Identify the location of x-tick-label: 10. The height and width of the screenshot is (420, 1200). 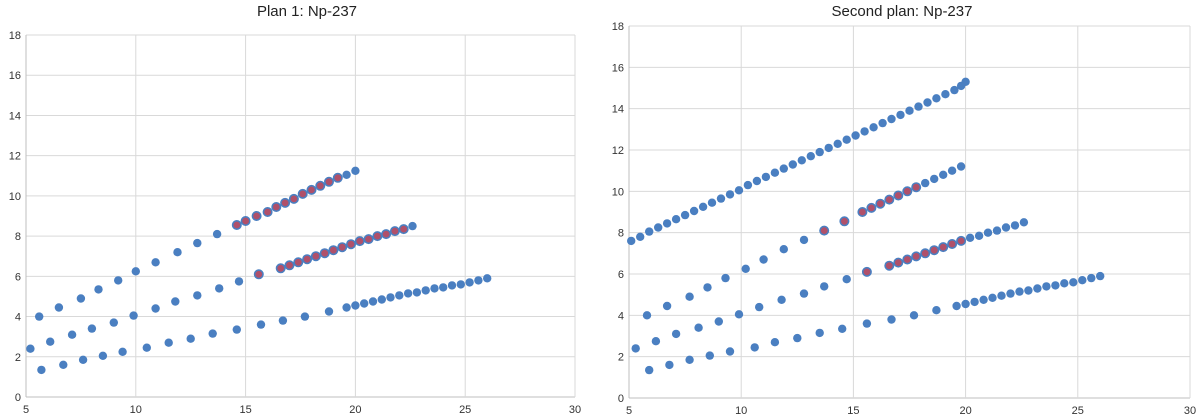
(136, 410).